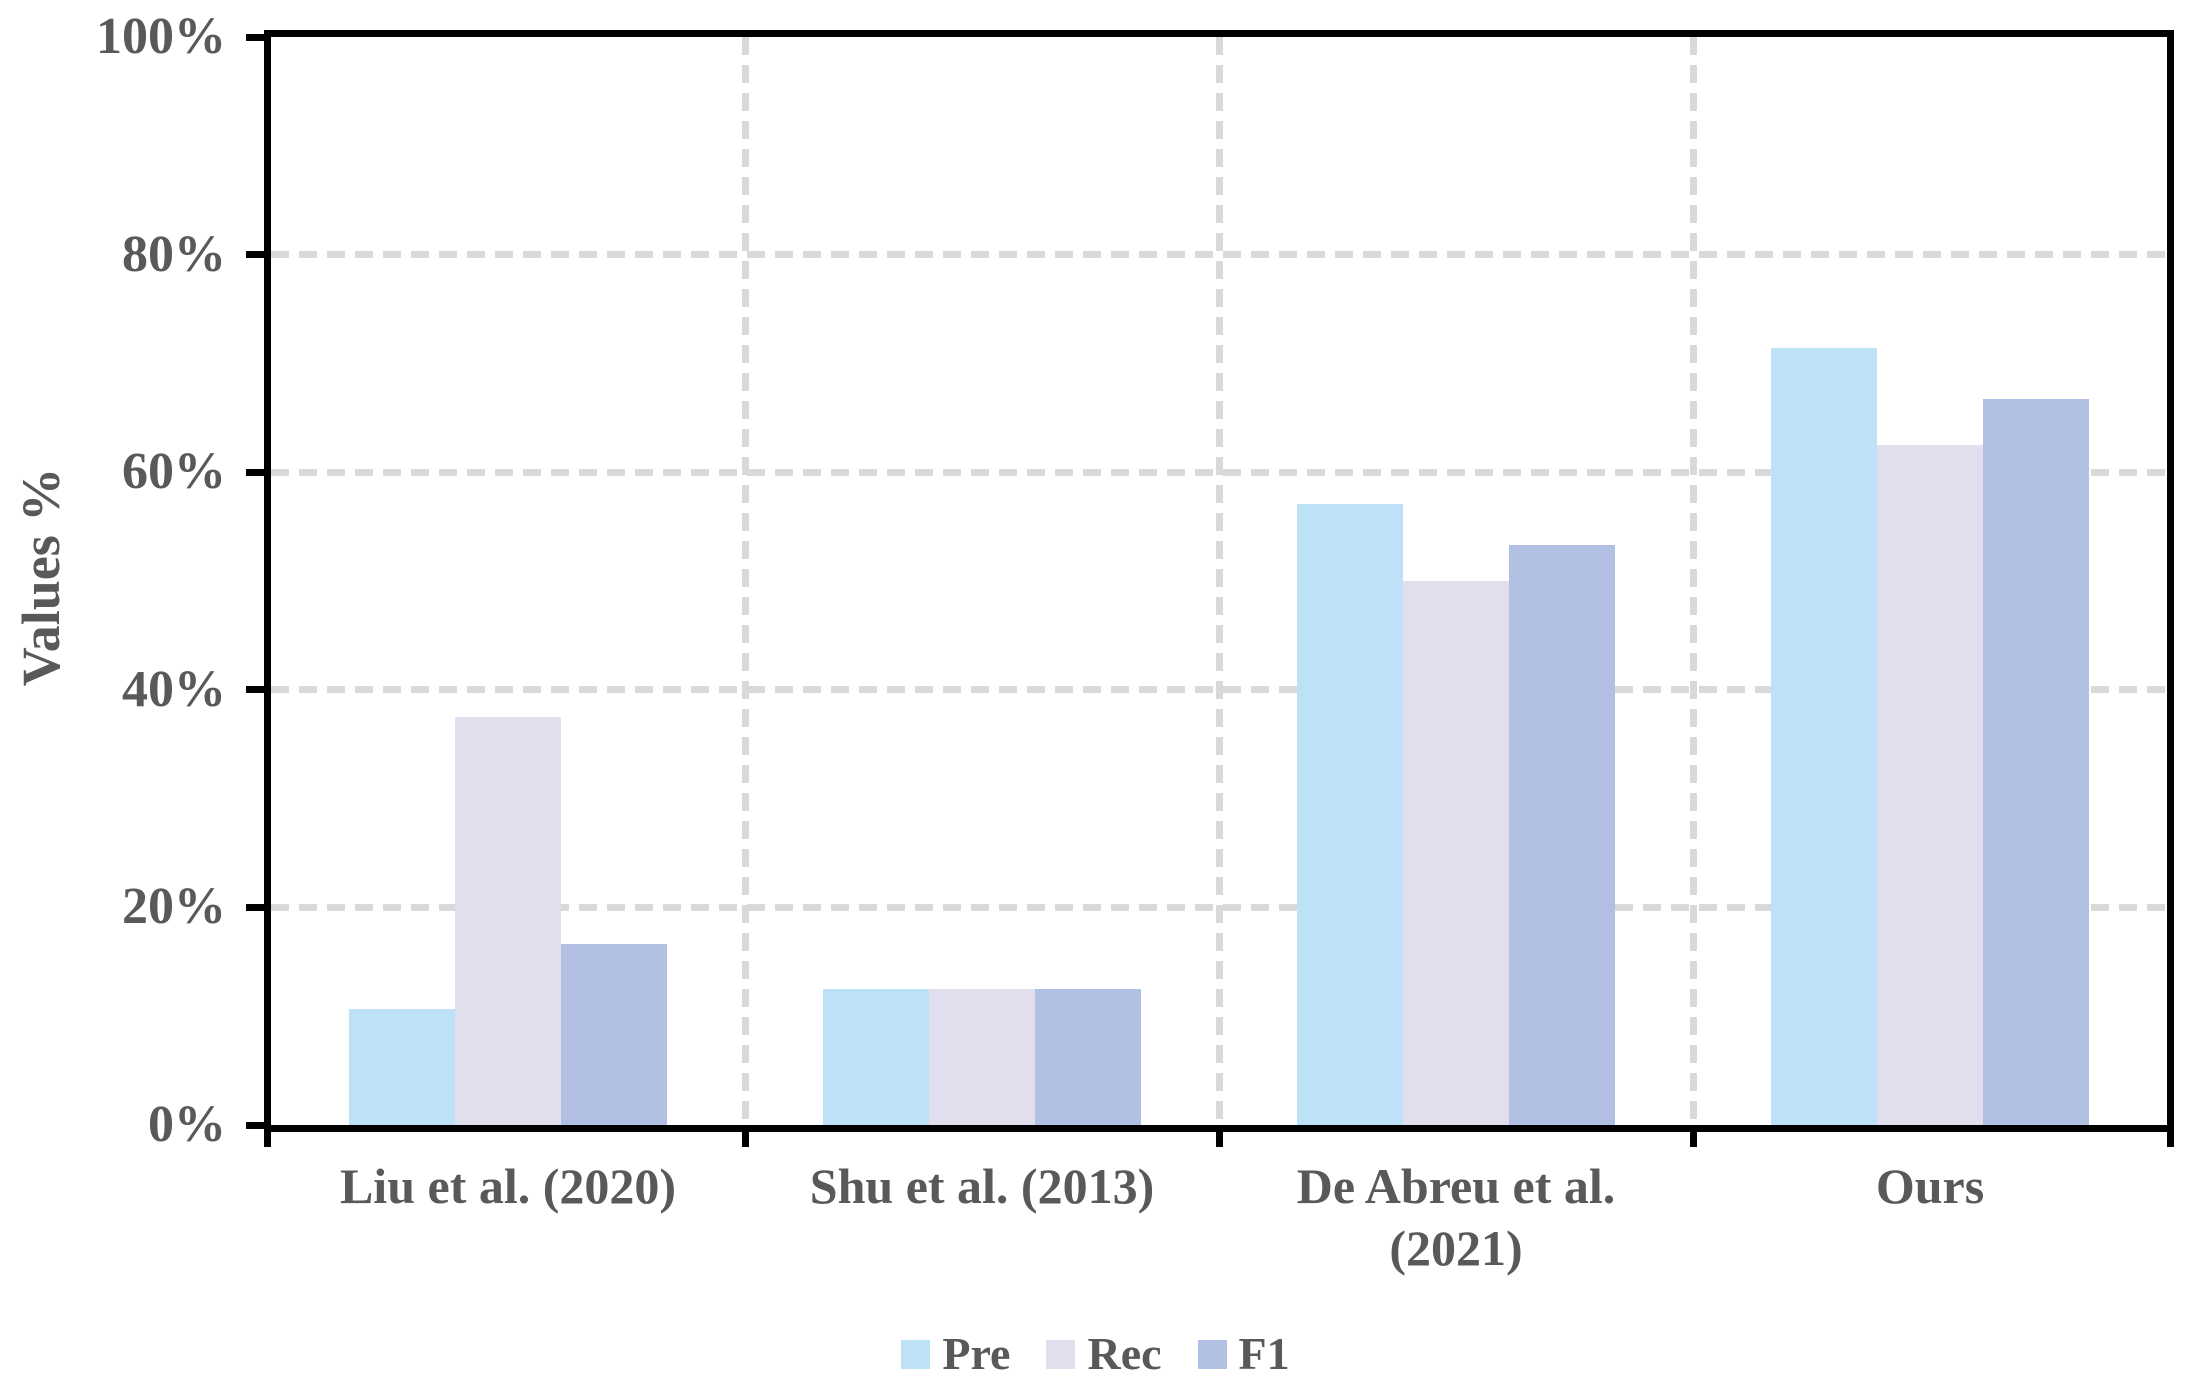 This screenshot has height=1397, width=2191. I want to click on legend-swatch-pre, so click(916, 1354).